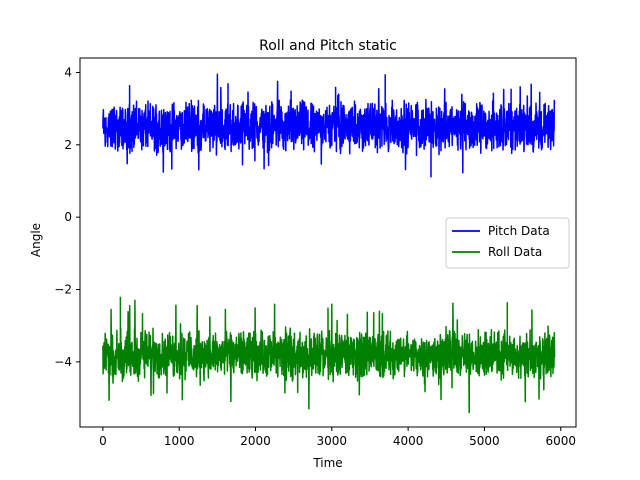  Describe the element at coordinates (103, 441) in the screenshot. I see `x-tick-label: 0` at that location.